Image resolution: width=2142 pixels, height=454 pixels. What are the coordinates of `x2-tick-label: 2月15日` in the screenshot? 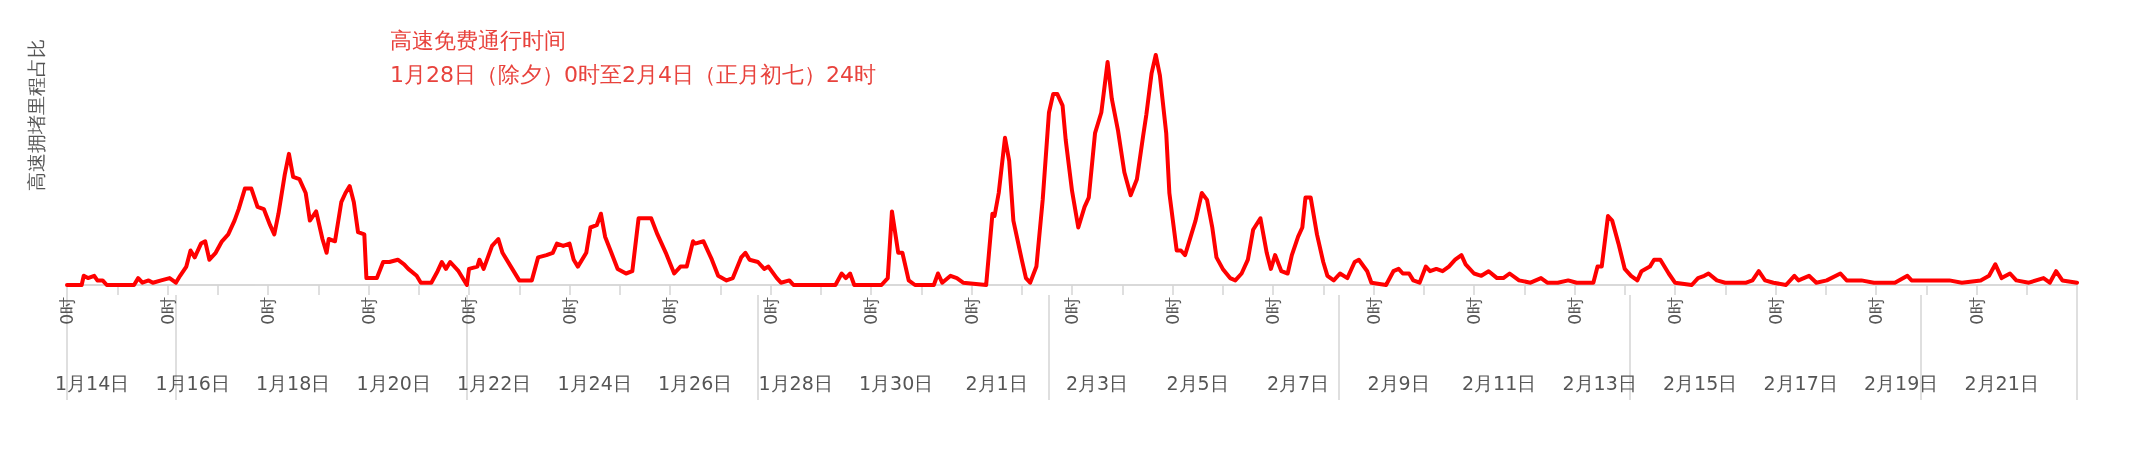 It's located at (1700, 382).